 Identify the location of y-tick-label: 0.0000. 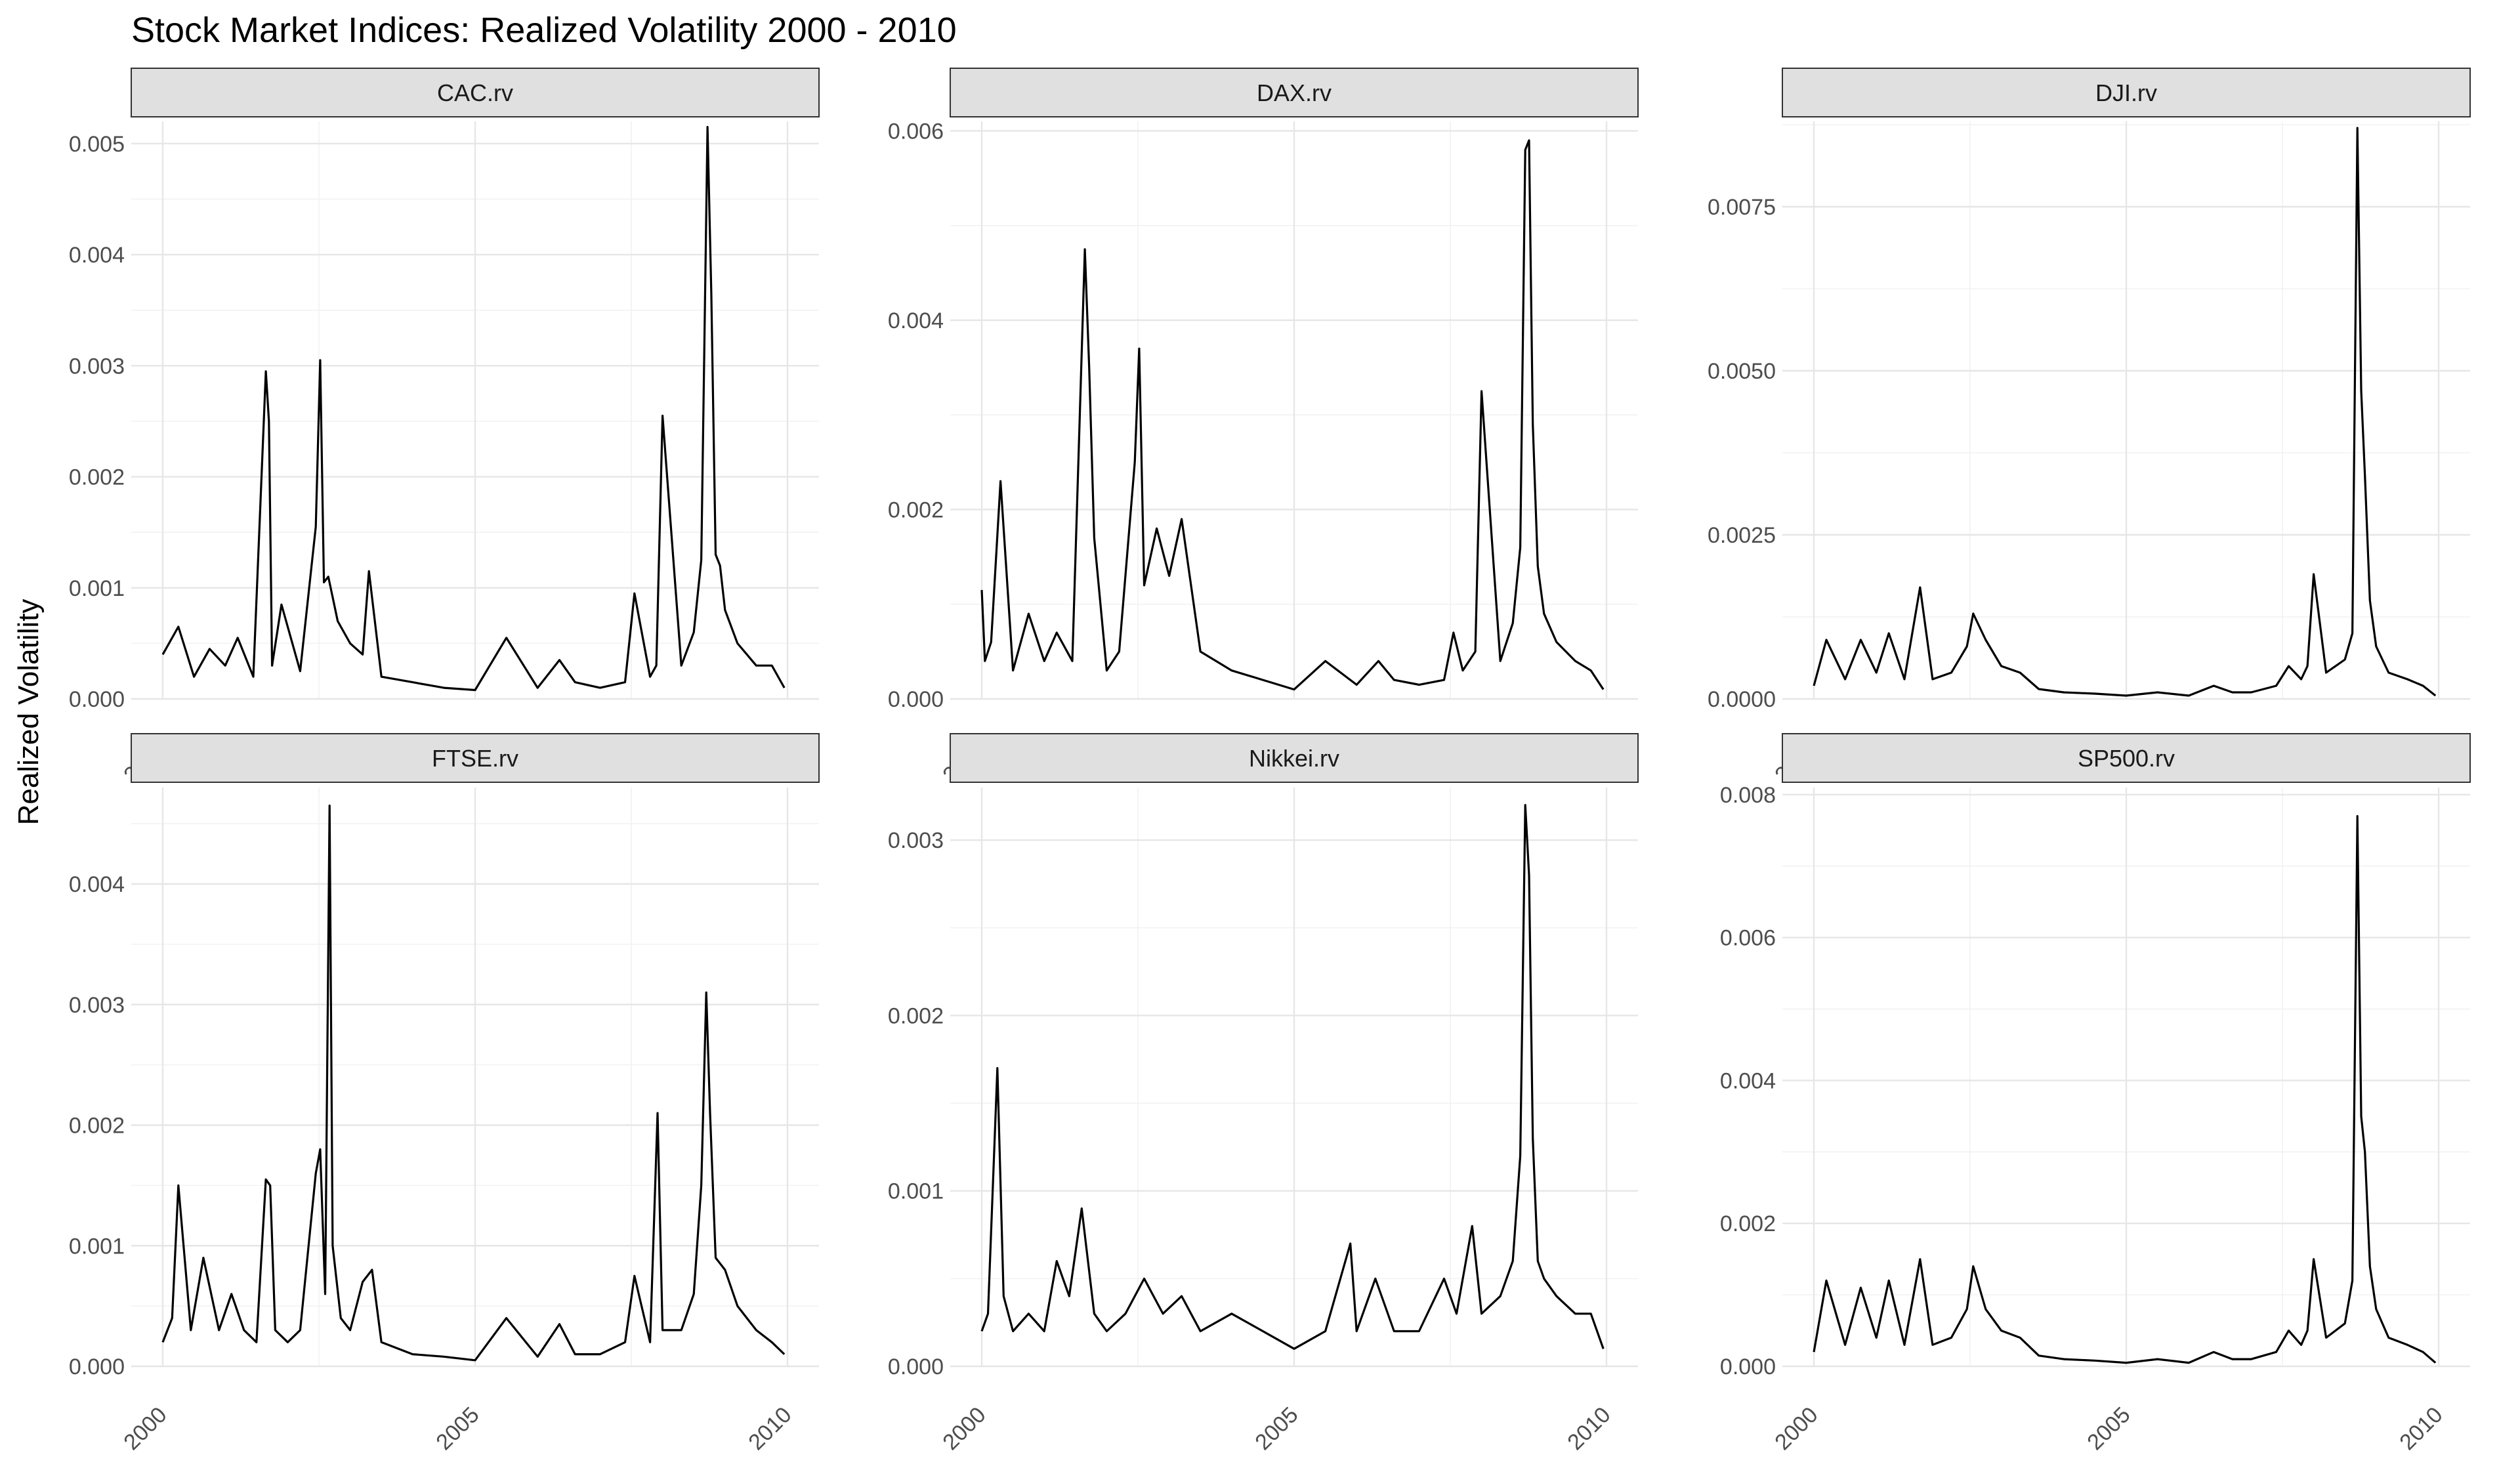
(1742, 699).